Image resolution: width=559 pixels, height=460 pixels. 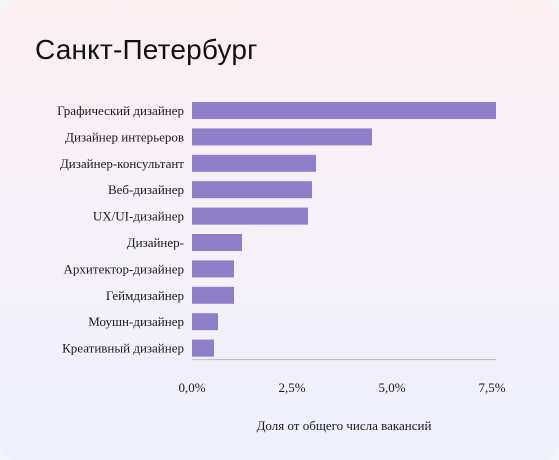 What do you see at coordinates (122, 163) in the screenshot?
I see `category-label: Дизайнер-консультант` at bounding box center [122, 163].